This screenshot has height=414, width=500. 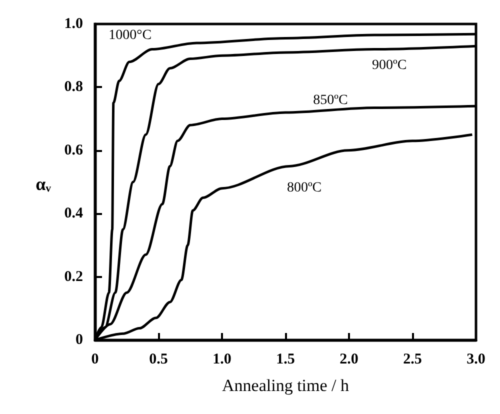 I want to click on x-tick-label: 3.0, so click(x=476, y=360).